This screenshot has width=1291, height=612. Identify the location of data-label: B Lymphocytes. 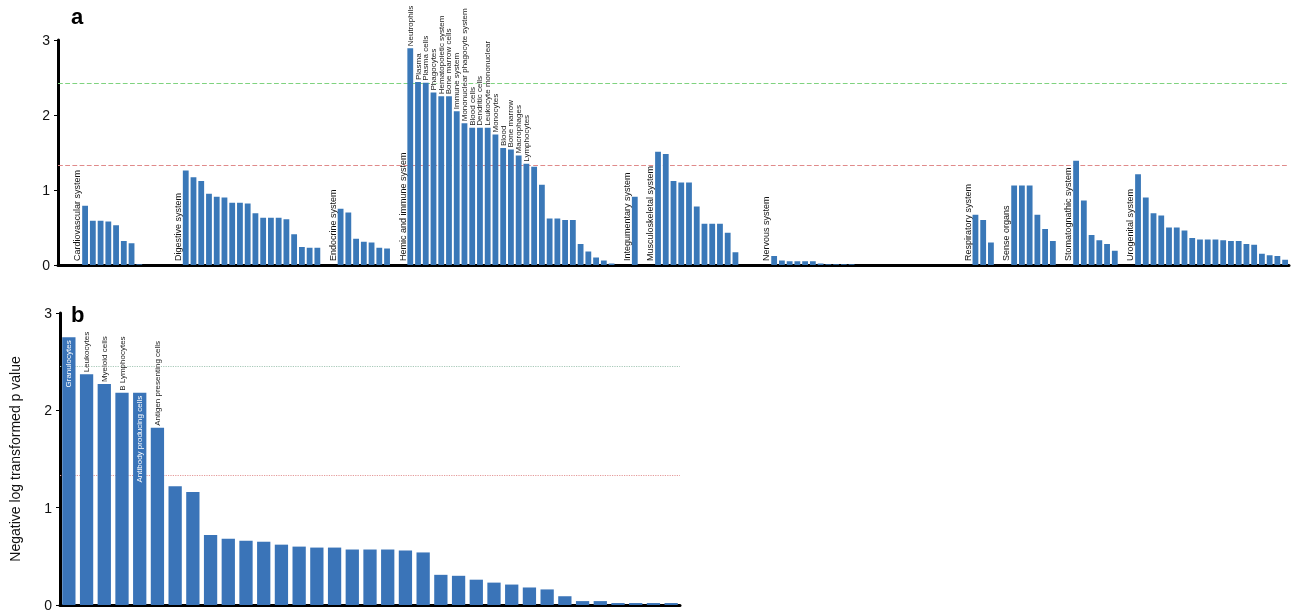
(122, 363).